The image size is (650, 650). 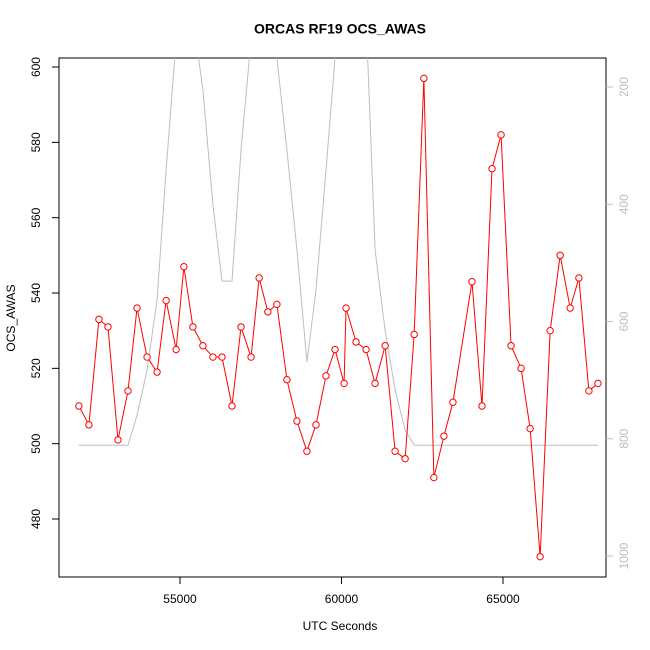 I want to click on x-tick-label: 65000, so click(x=503, y=599).